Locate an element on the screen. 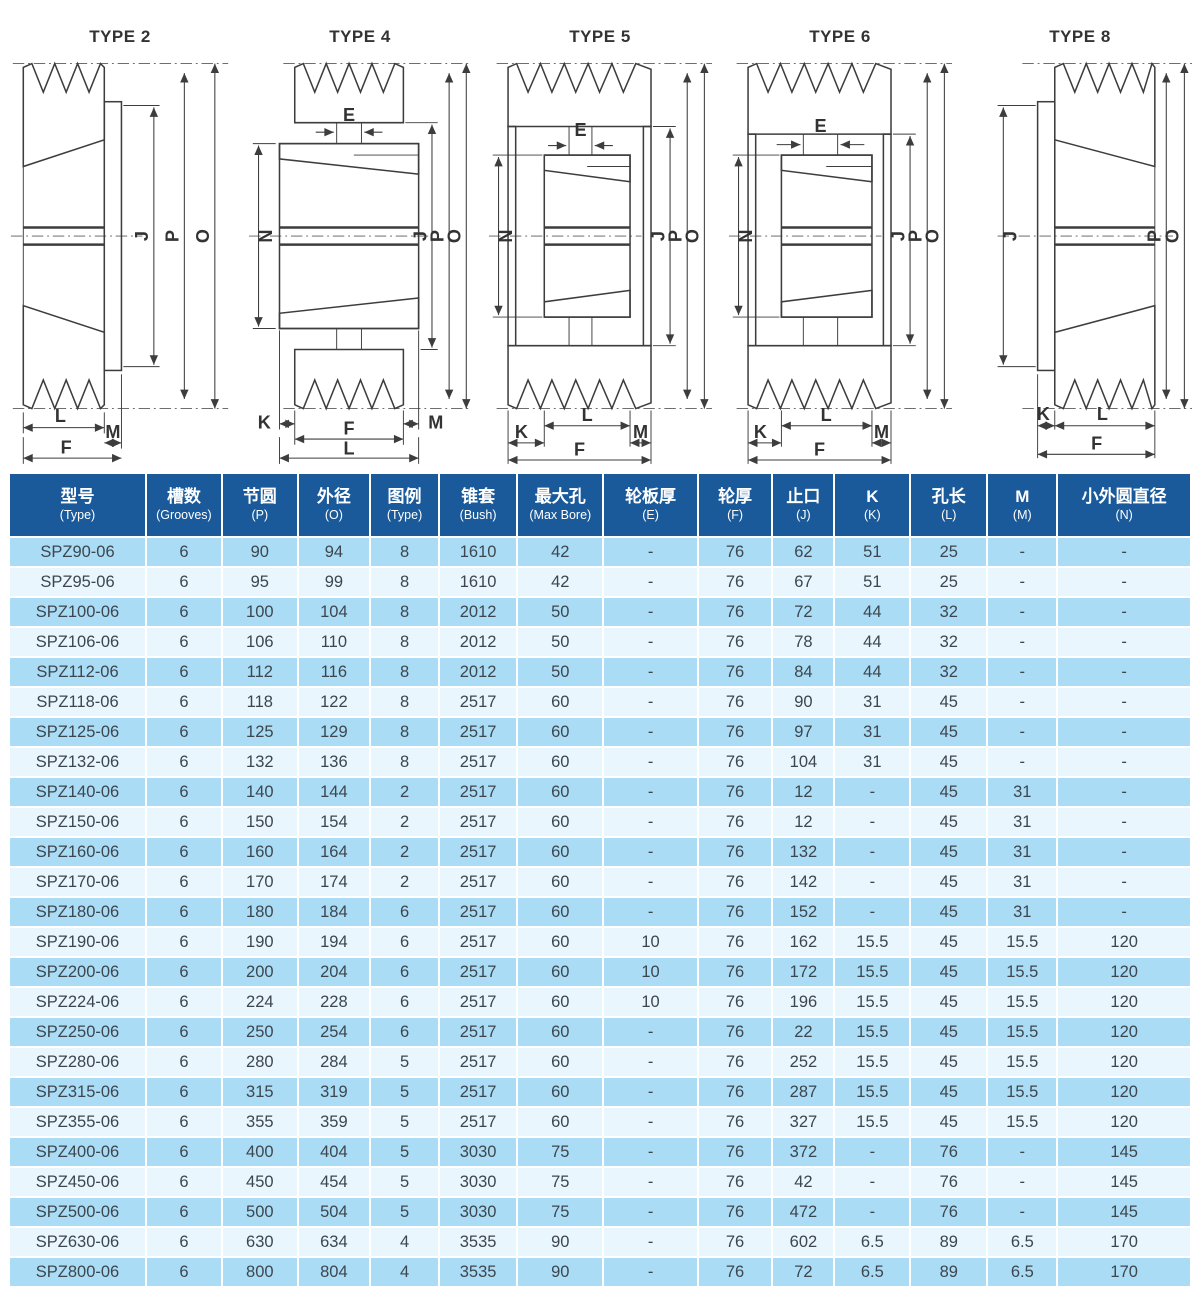 Image resolution: width=1200 pixels, height=1291 pixels. table-cell: 120 is located at coordinates (1124, 1002).